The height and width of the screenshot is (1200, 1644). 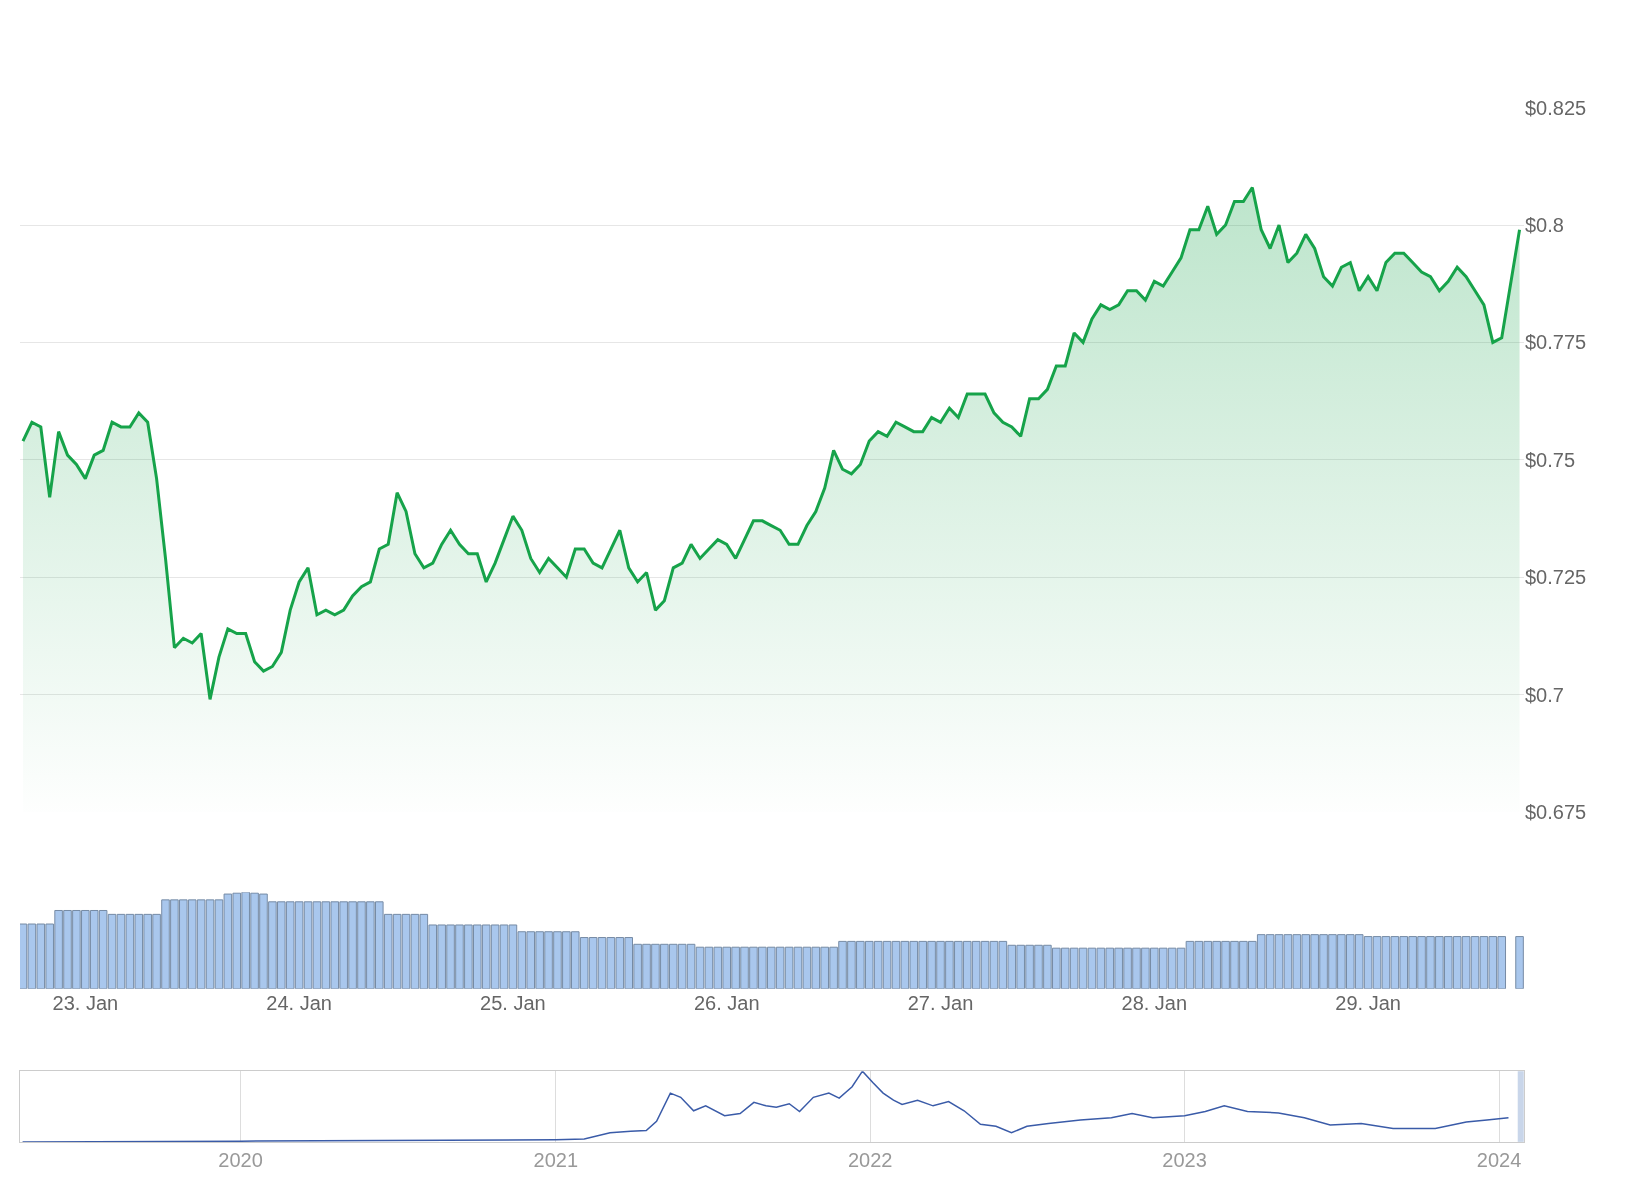 What do you see at coordinates (1544, 225) in the screenshot?
I see `y-tick-label: $0.8` at bounding box center [1544, 225].